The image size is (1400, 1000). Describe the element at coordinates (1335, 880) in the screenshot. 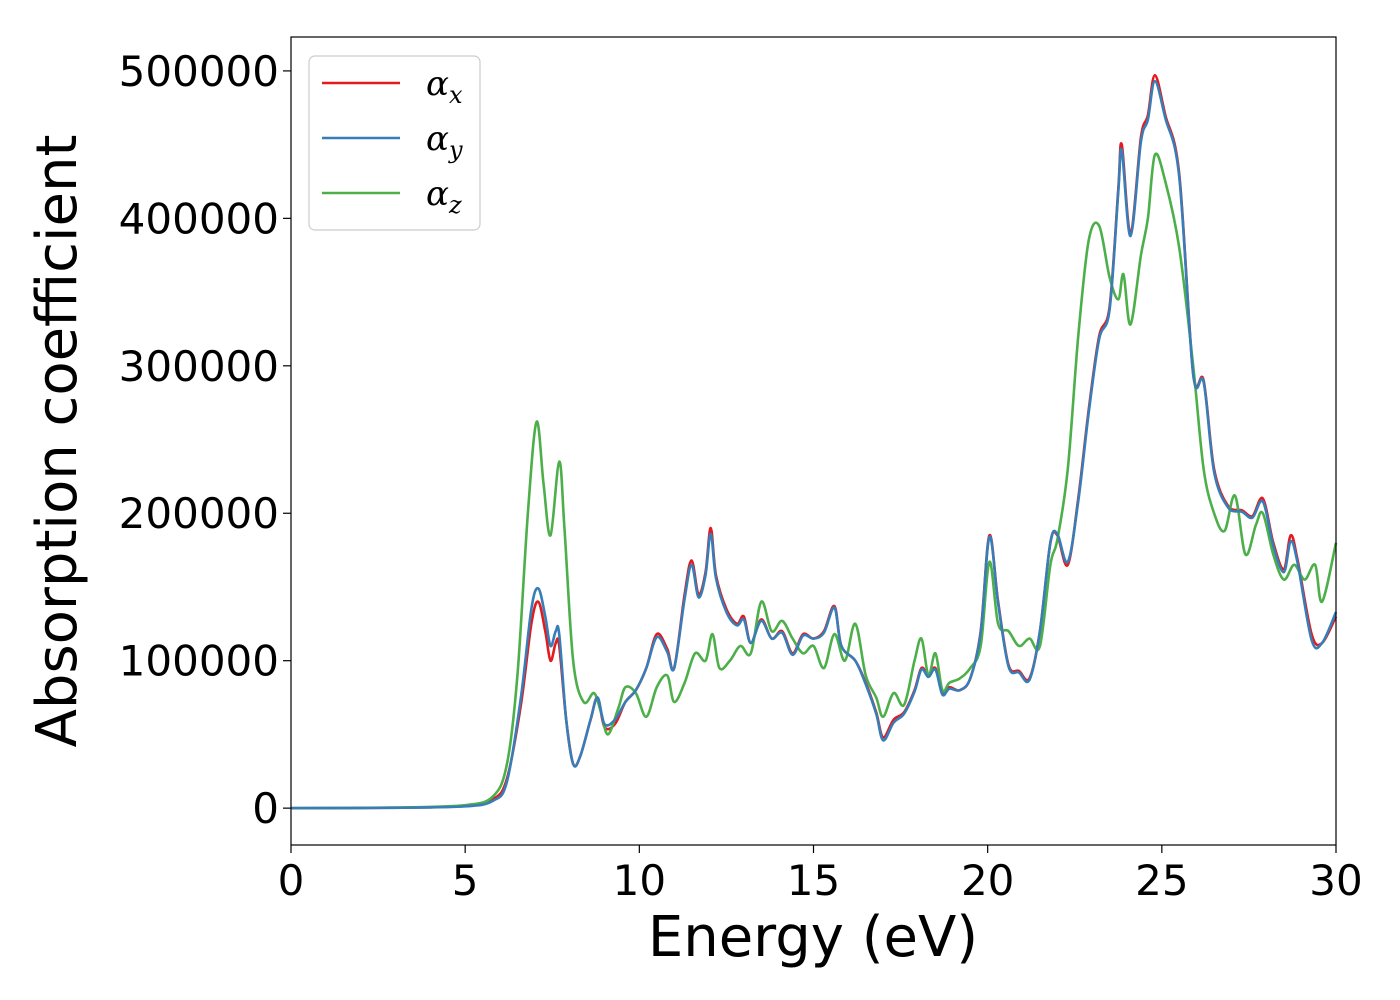

I see `x-tick-label: 30` at that location.